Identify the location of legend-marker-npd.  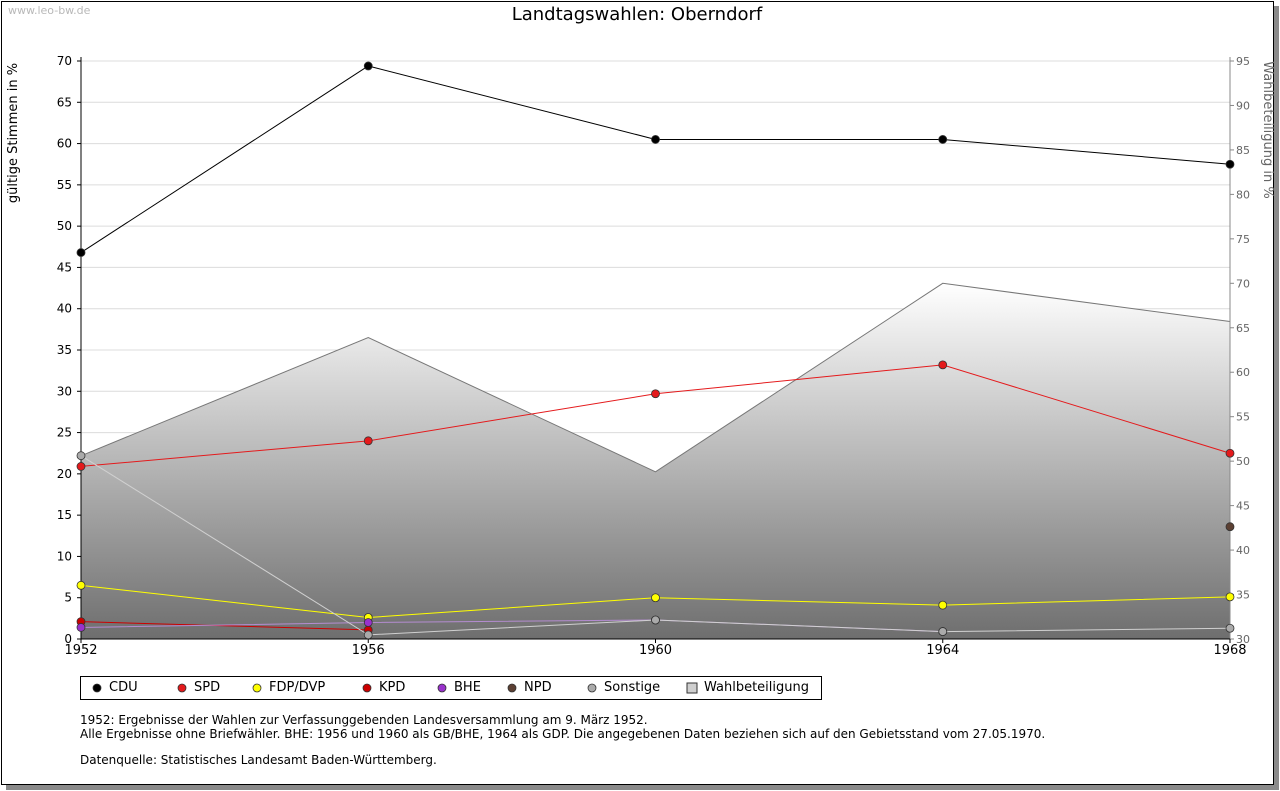
(512, 687).